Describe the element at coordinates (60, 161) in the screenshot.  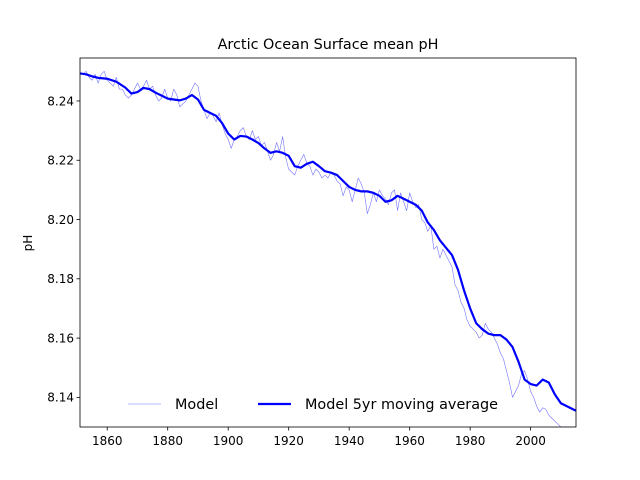
I see `y-tick-label: 8.22` at that location.